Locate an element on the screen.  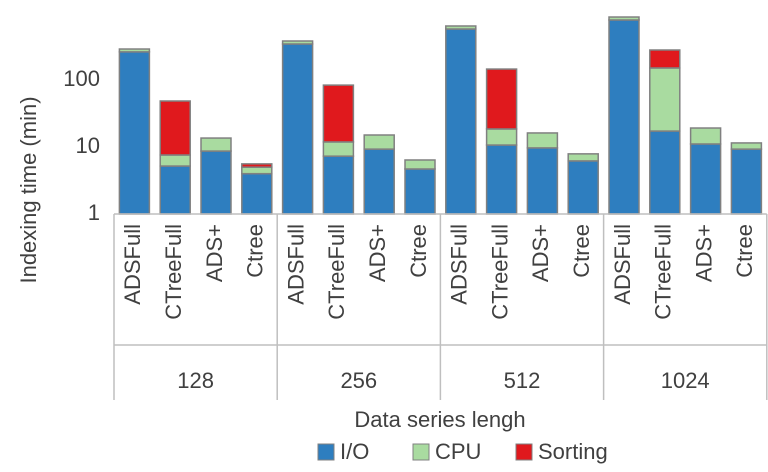
group-label: 1024 is located at coordinates (685, 380).